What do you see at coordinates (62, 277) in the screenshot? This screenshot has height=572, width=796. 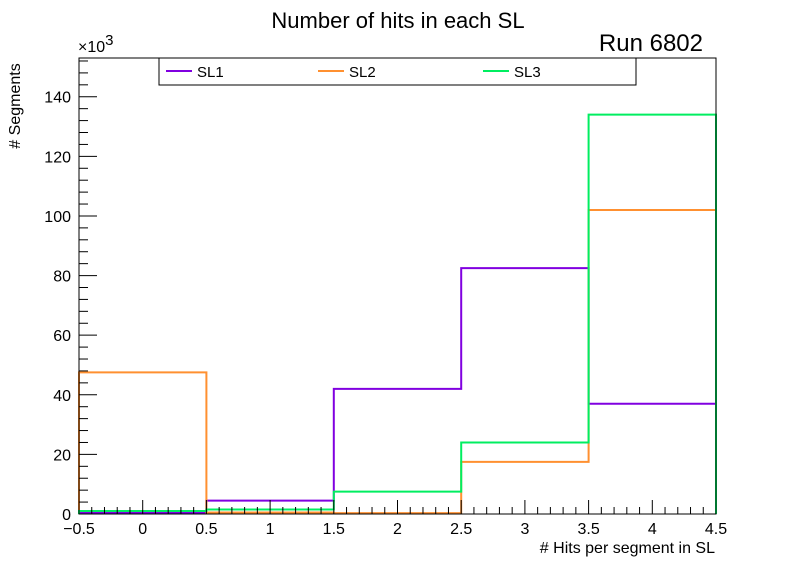 I see `y-tick-label: 80` at bounding box center [62, 277].